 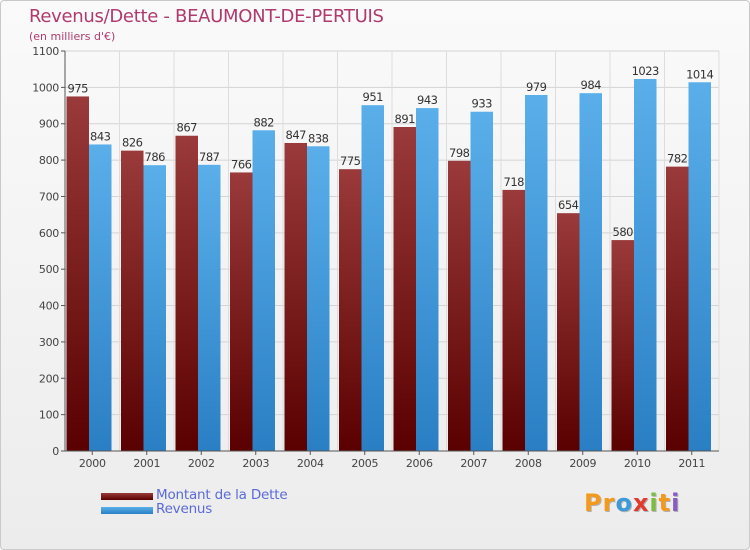 I want to click on data-label-debt: 718, so click(x=514, y=182).